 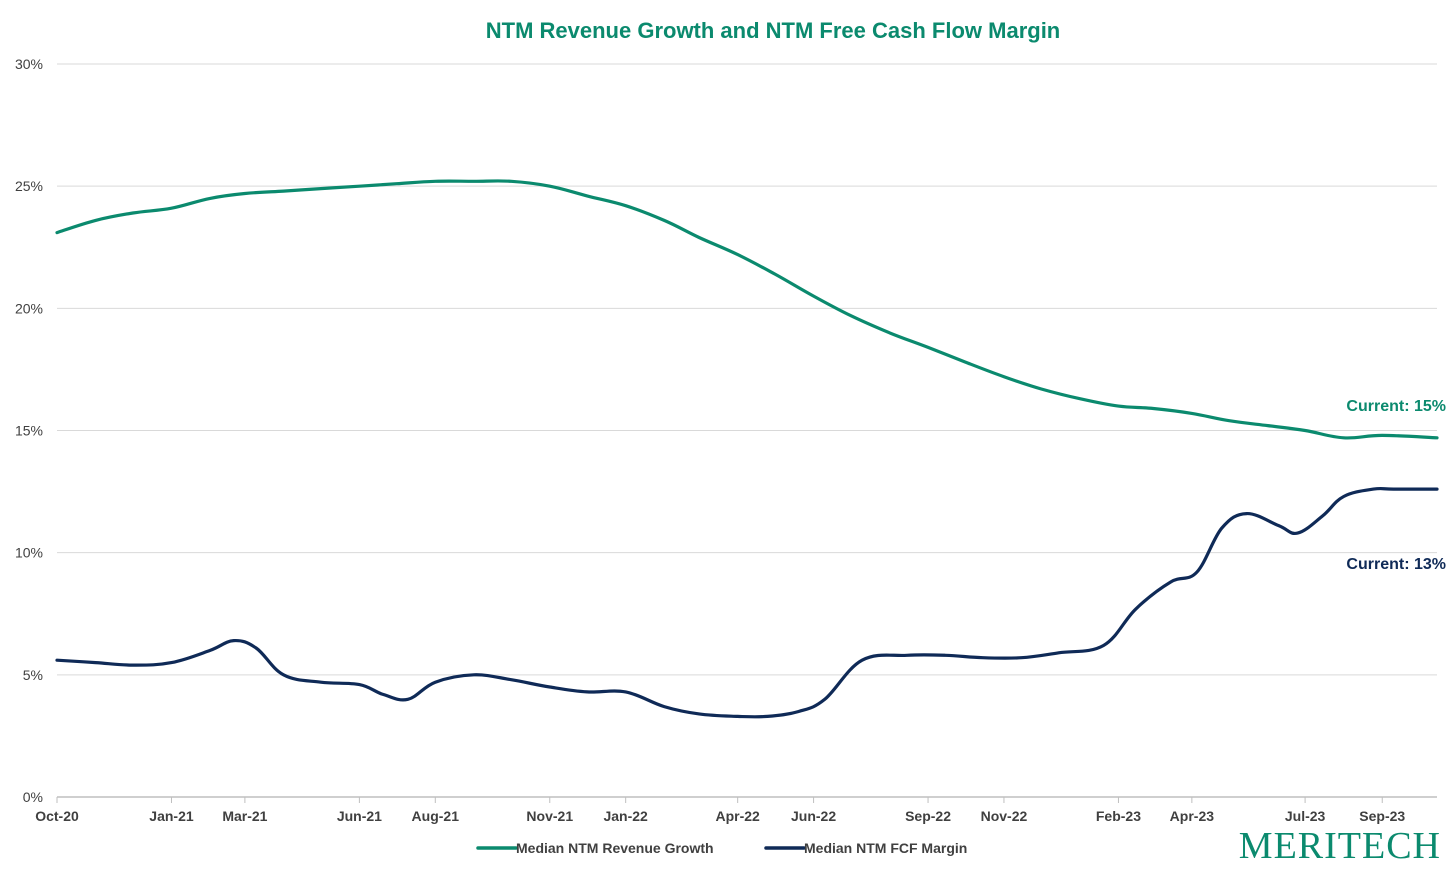 I want to click on y-axis-ticks: 0% 5% 10% 15% 20% 25% 30%, so click(x=29, y=430).